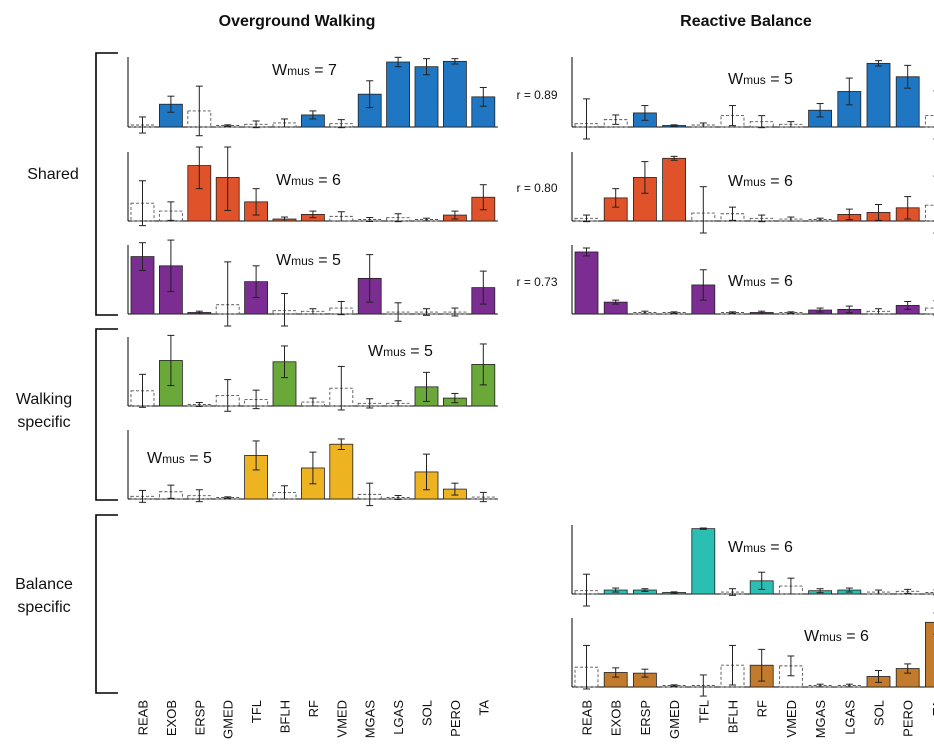  What do you see at coordinates (313, 708) in the screenshot?
I see `tick-label-w-rf: RF` at bounding box center [313, 708].